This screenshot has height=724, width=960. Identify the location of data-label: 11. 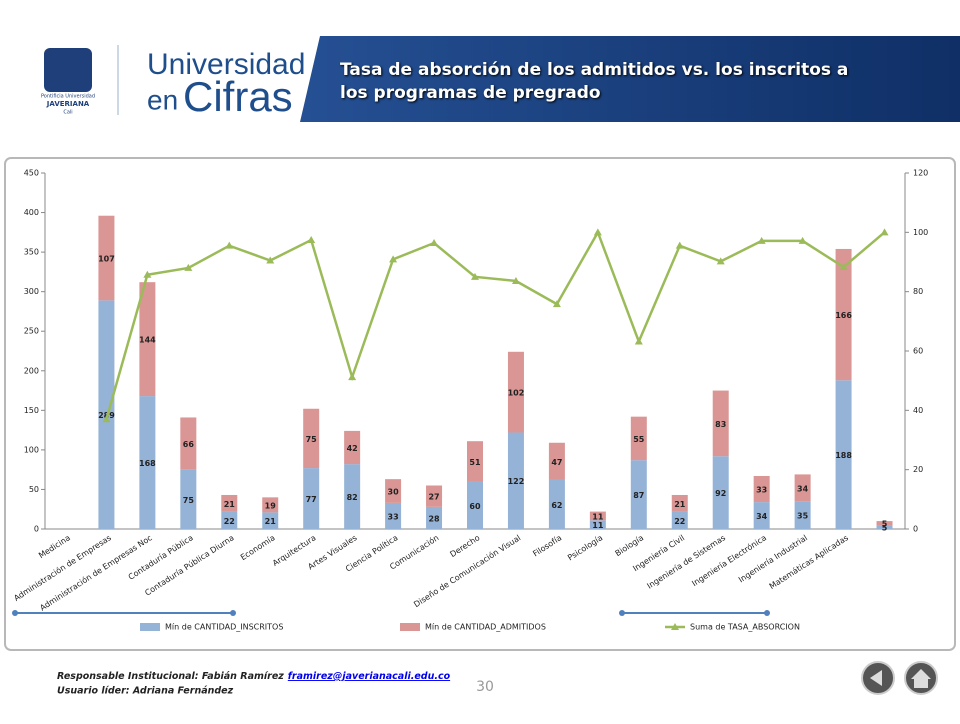
(598, 516).